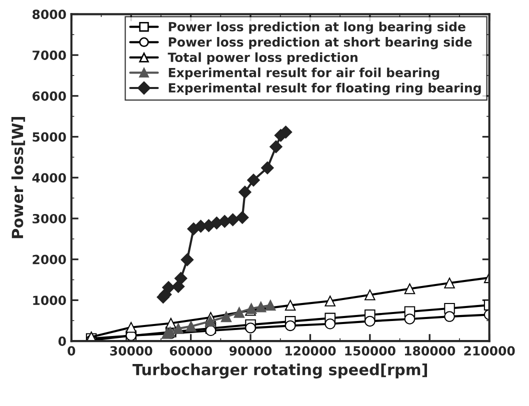 The width and height of the screenshot is (529, 406). What do you see at coordinates (263, 58) in the screenshot?
I see `legend-label: Total power loss prediction` at bounding box center [263, 58].